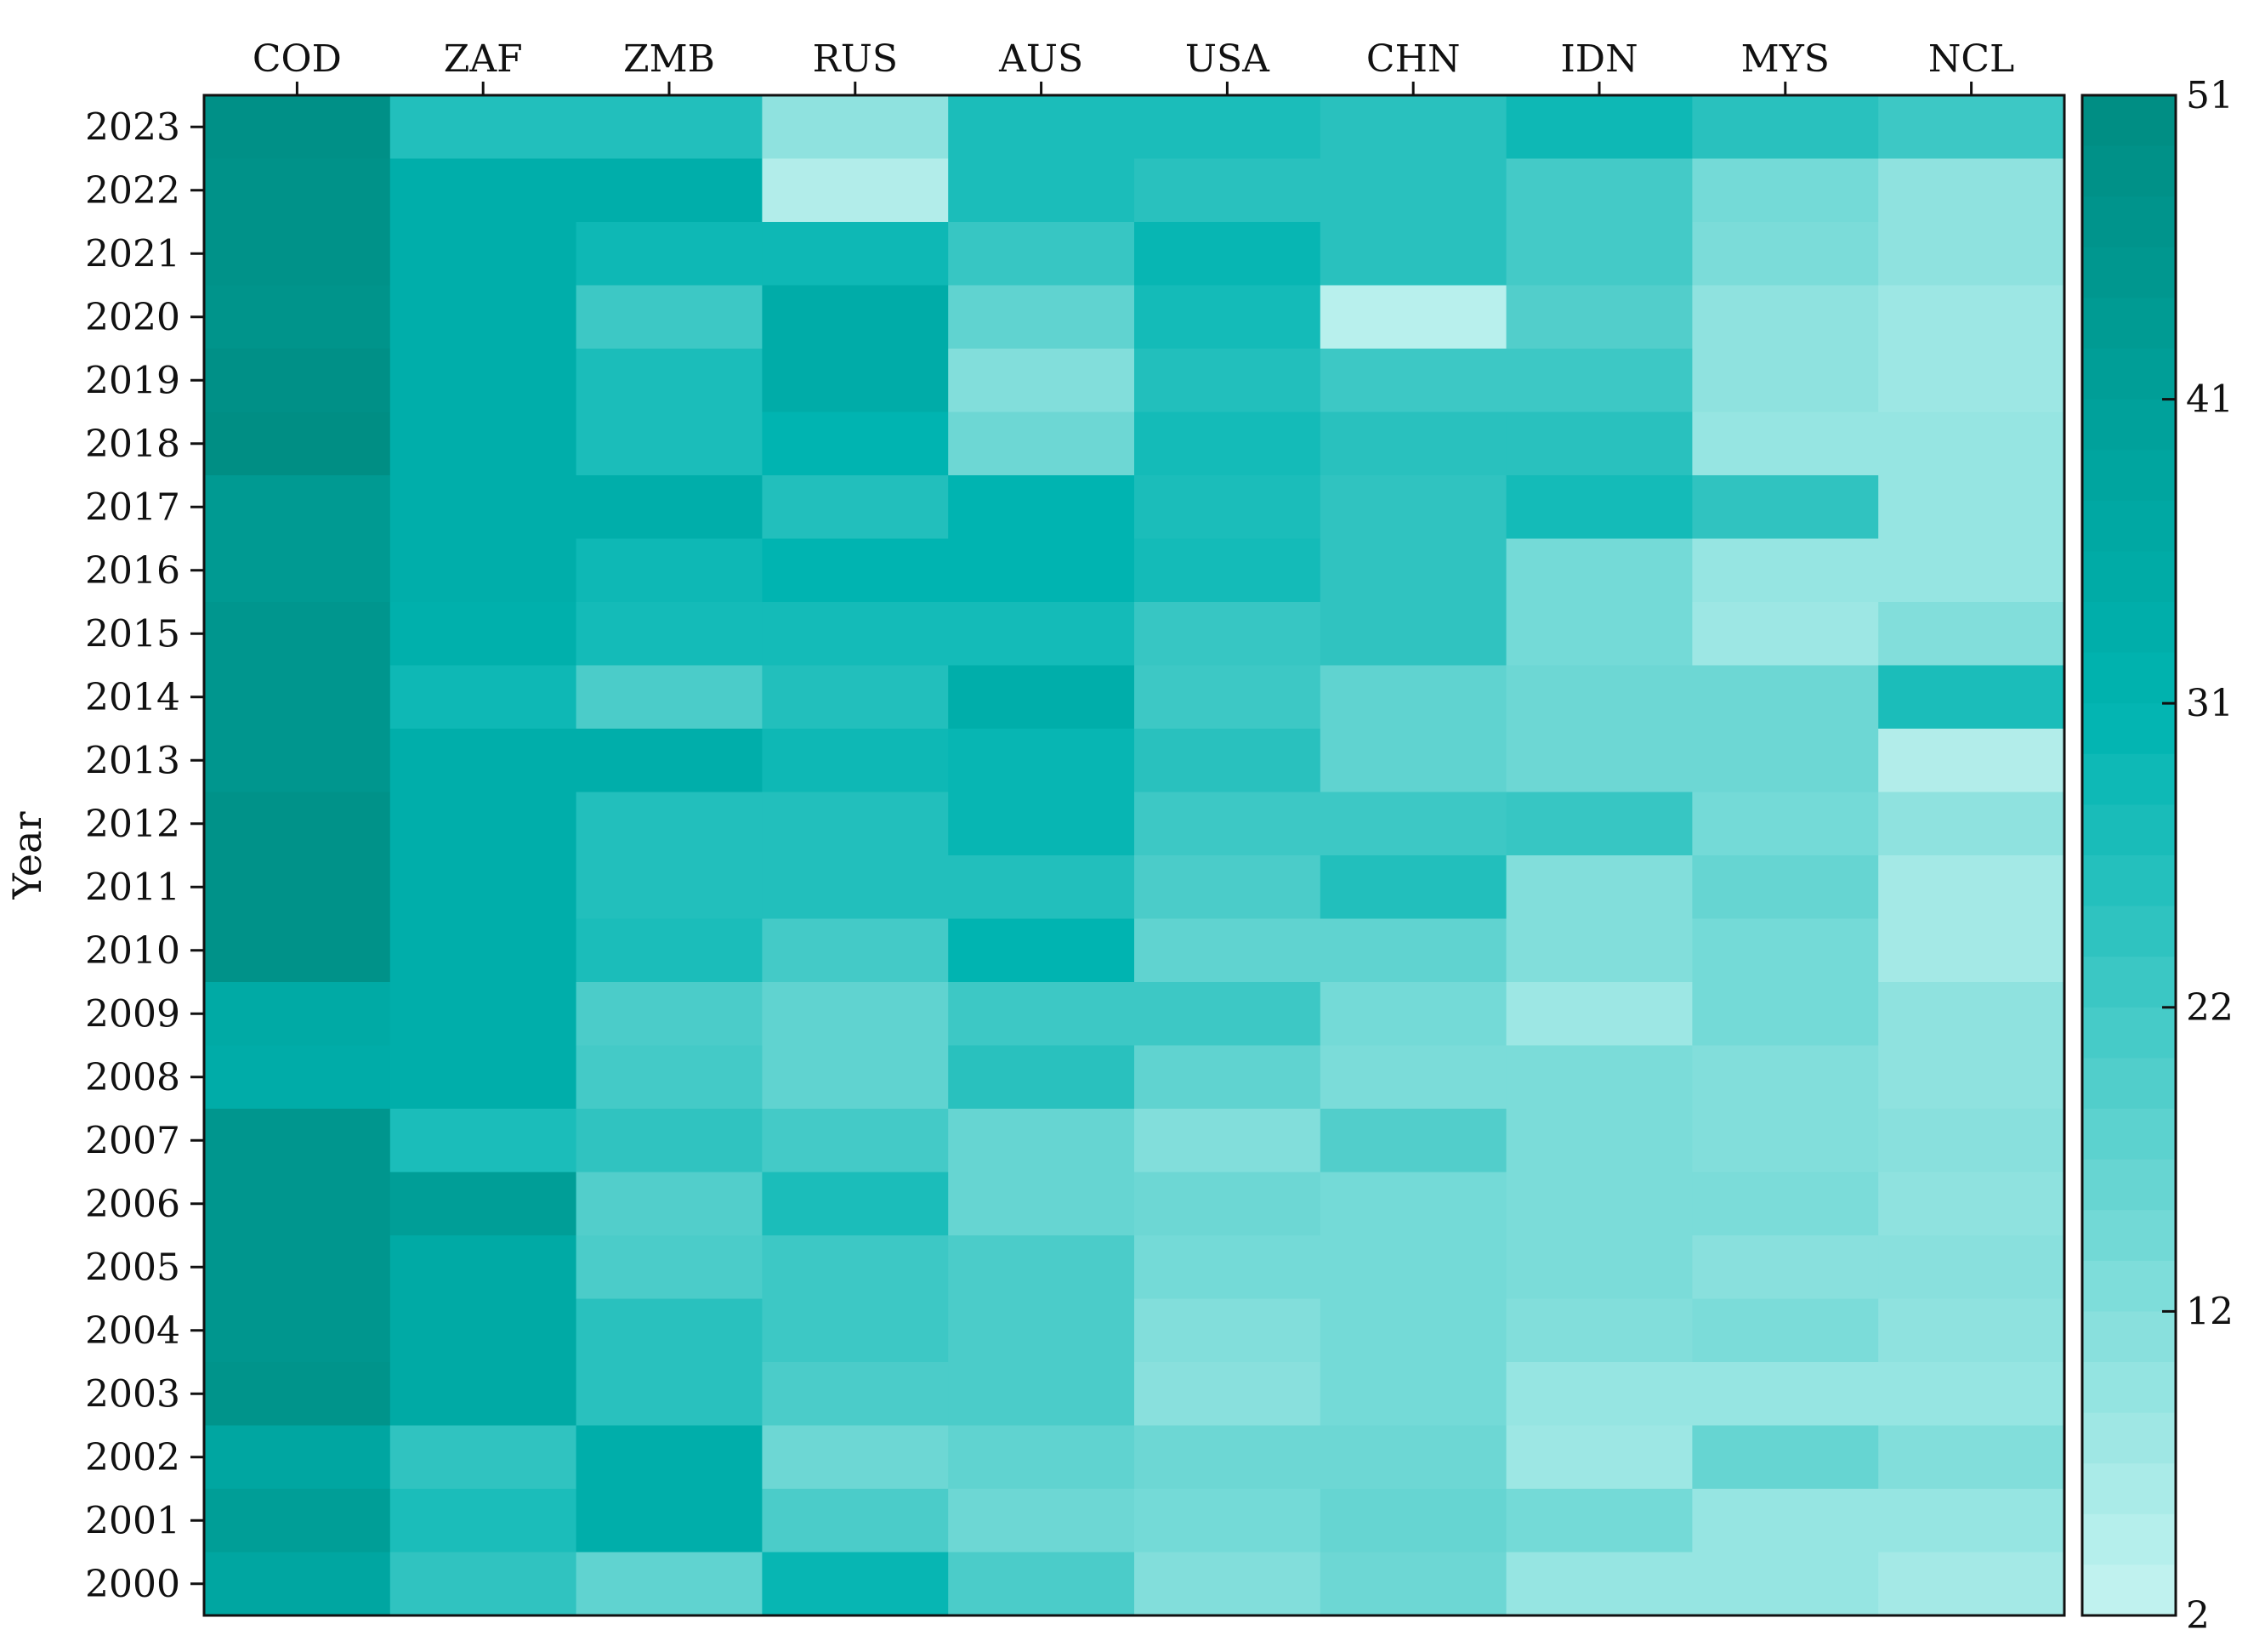  I want to click on y-tick-label: 2002, so click(132, 1457).